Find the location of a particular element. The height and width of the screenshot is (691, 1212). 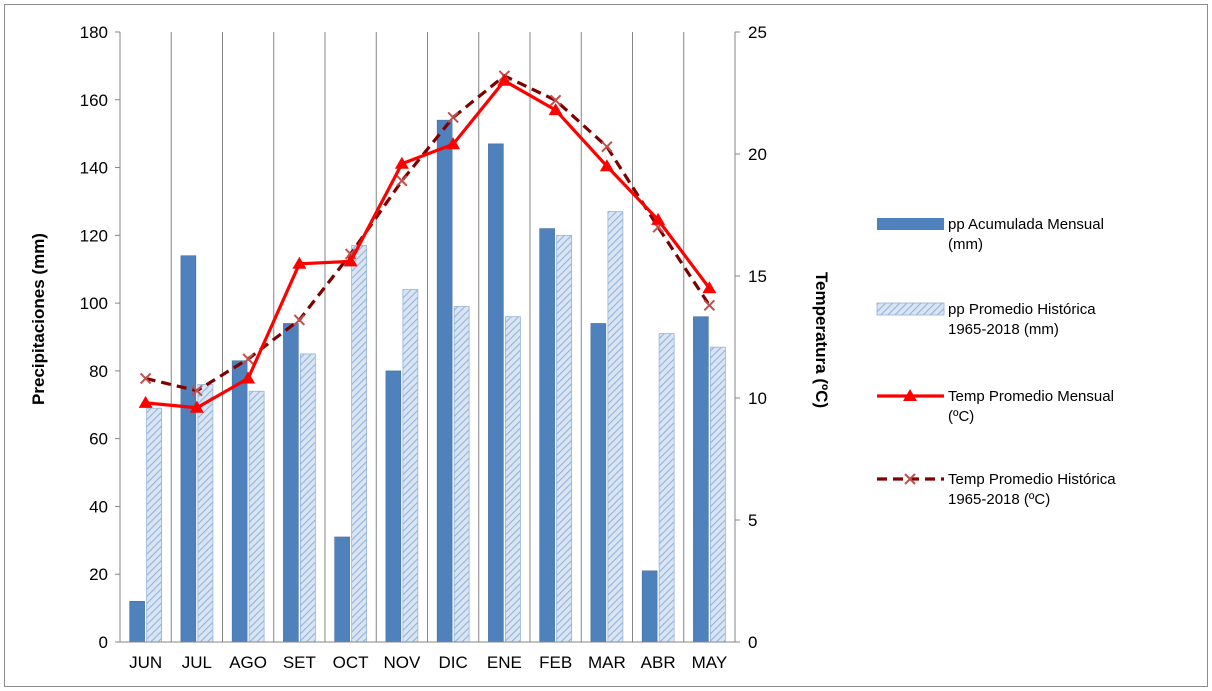

point-temp-mensual-jul is located at coordinates (196, 406).